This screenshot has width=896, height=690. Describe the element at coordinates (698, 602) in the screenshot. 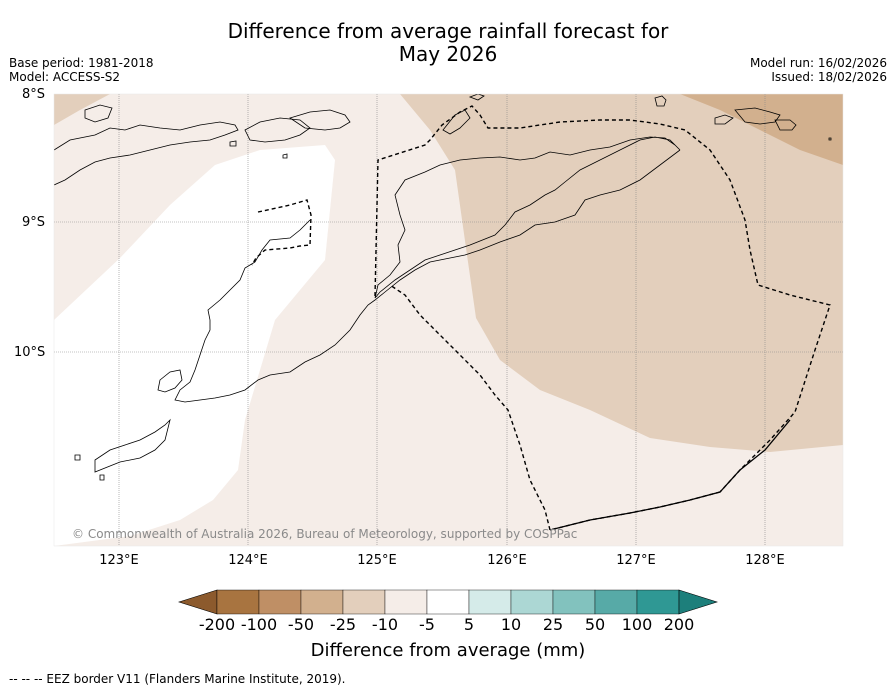

I see `colorbar-extend-high` at that location.